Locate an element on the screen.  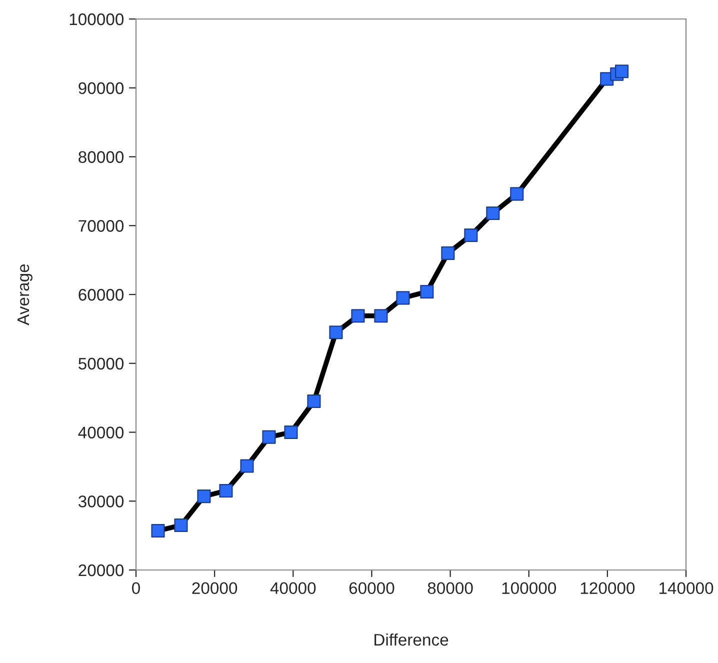
y-tick-label: 40000 is located at coordinates (101, 432).